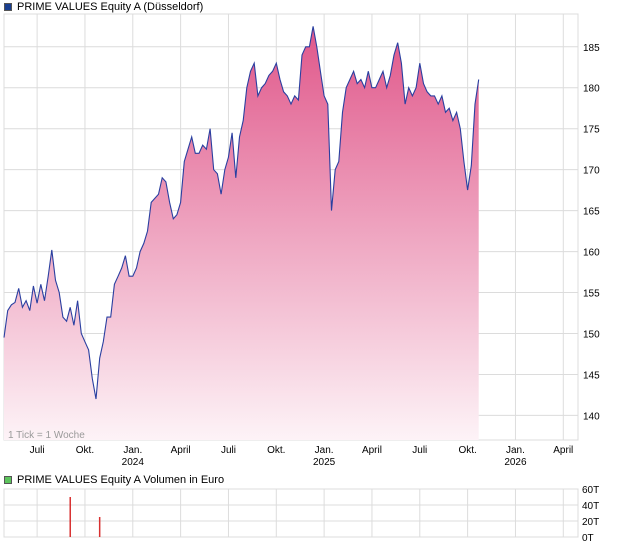  I want to click on price-legend-label: PRIME VALUES Equity A (Düsseldorf), so click(110, 7).